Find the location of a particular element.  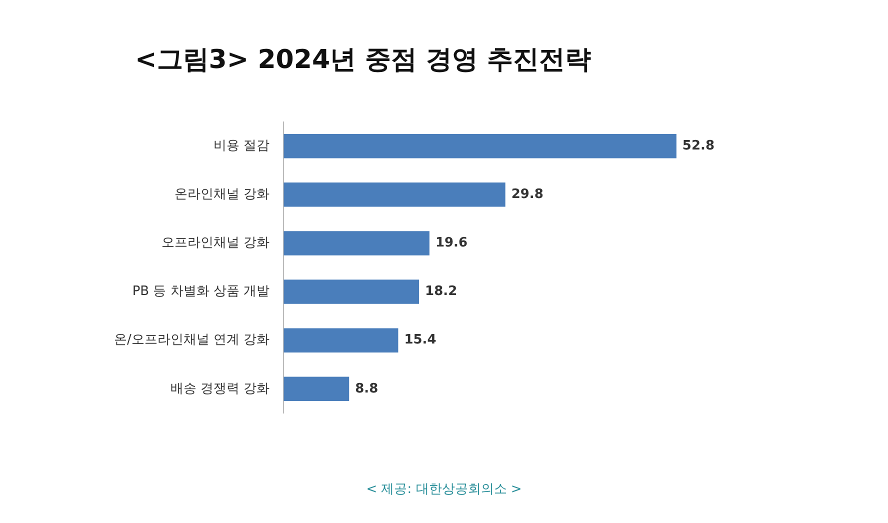

chart-title: <그림3> 2024년 중점 경영 추진전략 is located at coordinates (363, 60).